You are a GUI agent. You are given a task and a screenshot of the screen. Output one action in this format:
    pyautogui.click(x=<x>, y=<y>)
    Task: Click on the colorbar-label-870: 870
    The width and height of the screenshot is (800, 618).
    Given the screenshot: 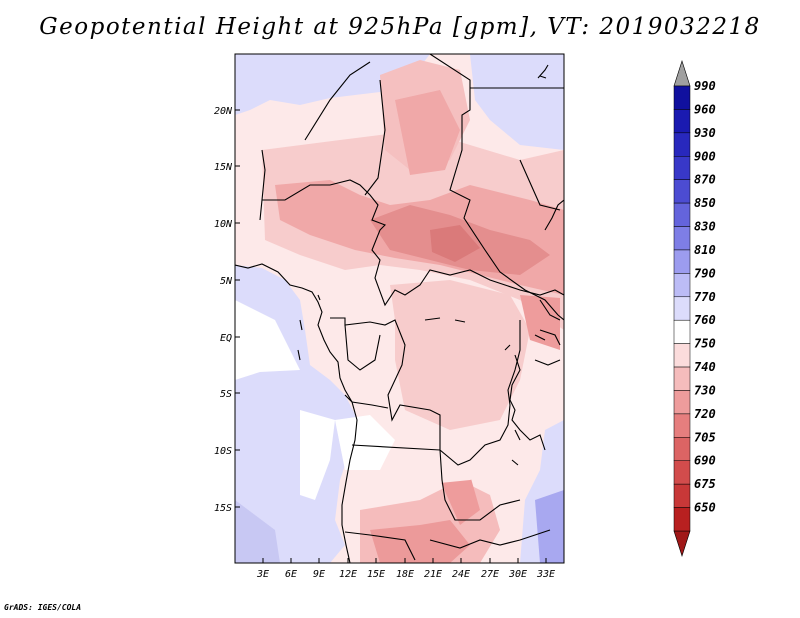 What is the action you would take?
    pyautogui.click(x=705, y=180)
    